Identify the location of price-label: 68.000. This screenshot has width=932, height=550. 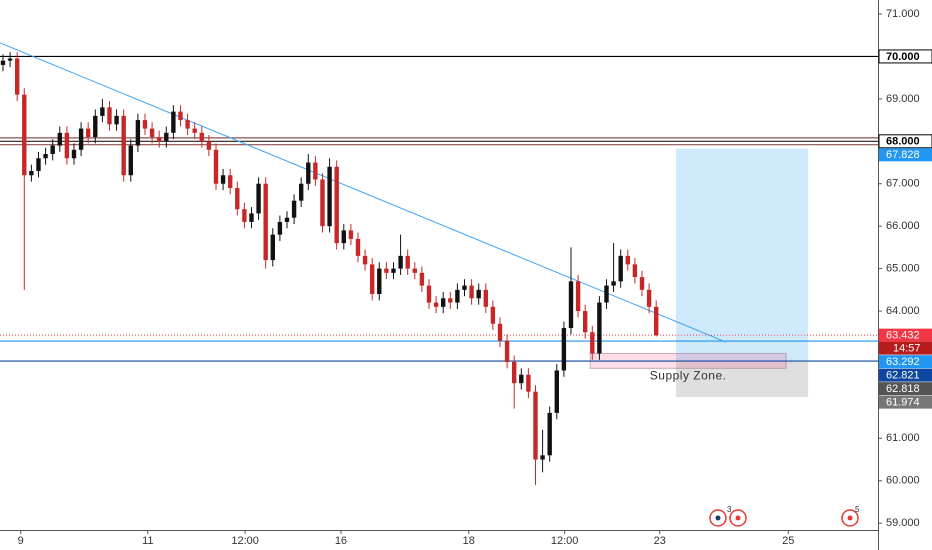
(903, 142).